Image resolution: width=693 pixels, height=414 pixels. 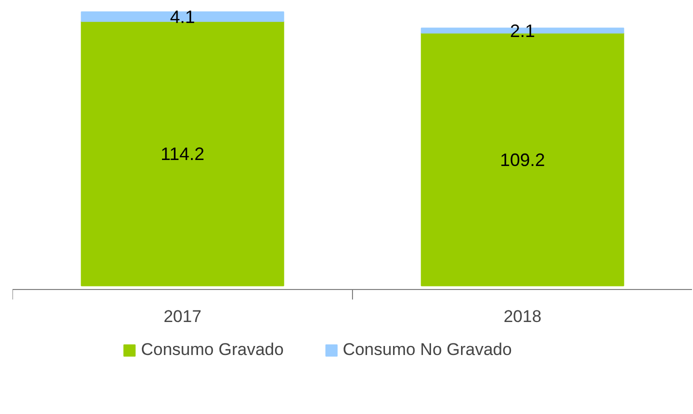 I want to click on data-label: 109.2, so click(x=523, y=160).